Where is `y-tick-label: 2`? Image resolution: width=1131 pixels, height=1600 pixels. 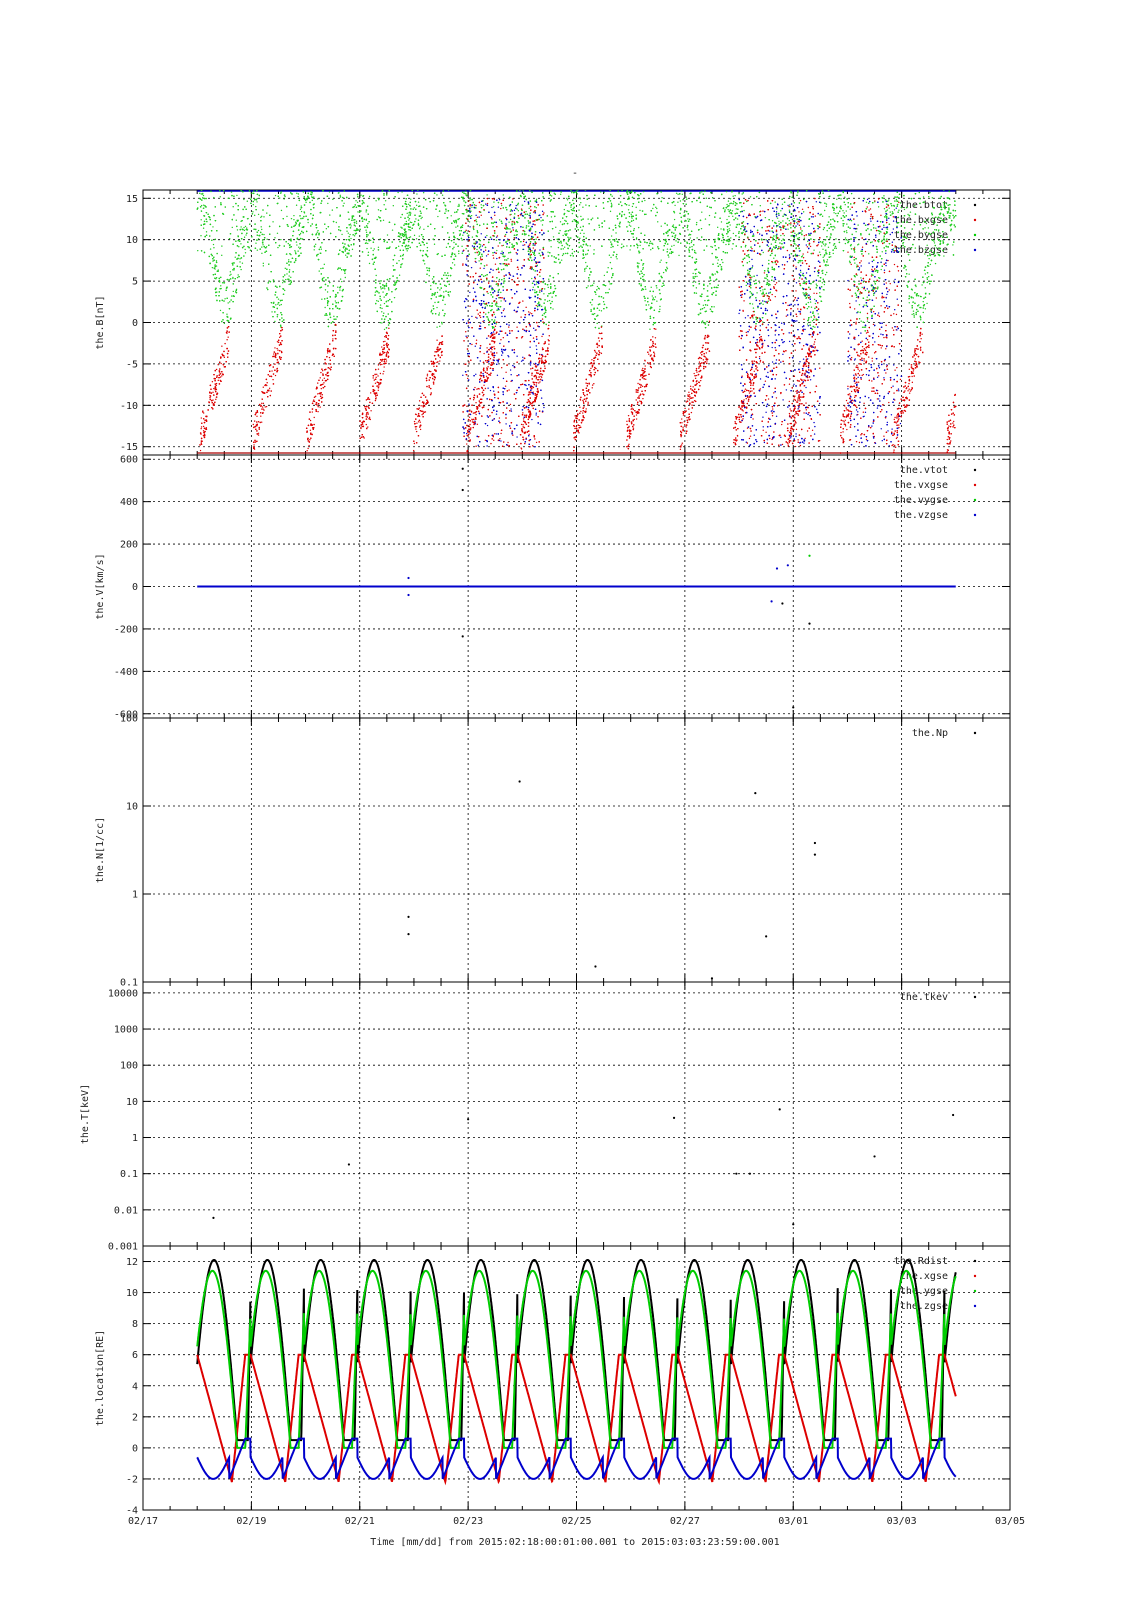
y-tick-label: 2 is located at coordinates (135, 1417).